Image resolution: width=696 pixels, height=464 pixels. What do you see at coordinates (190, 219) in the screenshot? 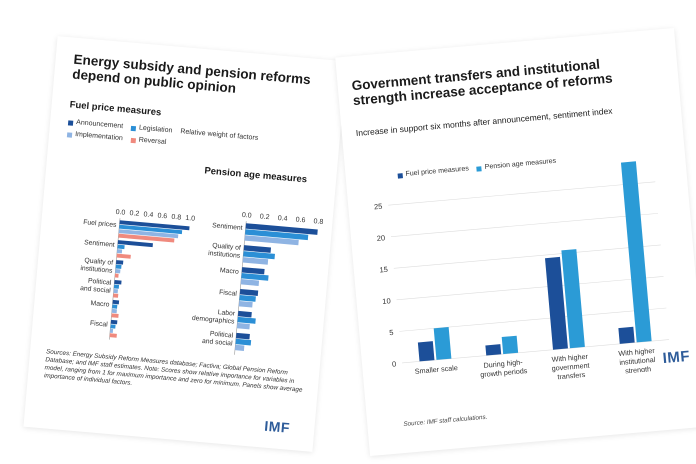
I see `x-tick-label: 1.0` at bounding box center [190, 219].